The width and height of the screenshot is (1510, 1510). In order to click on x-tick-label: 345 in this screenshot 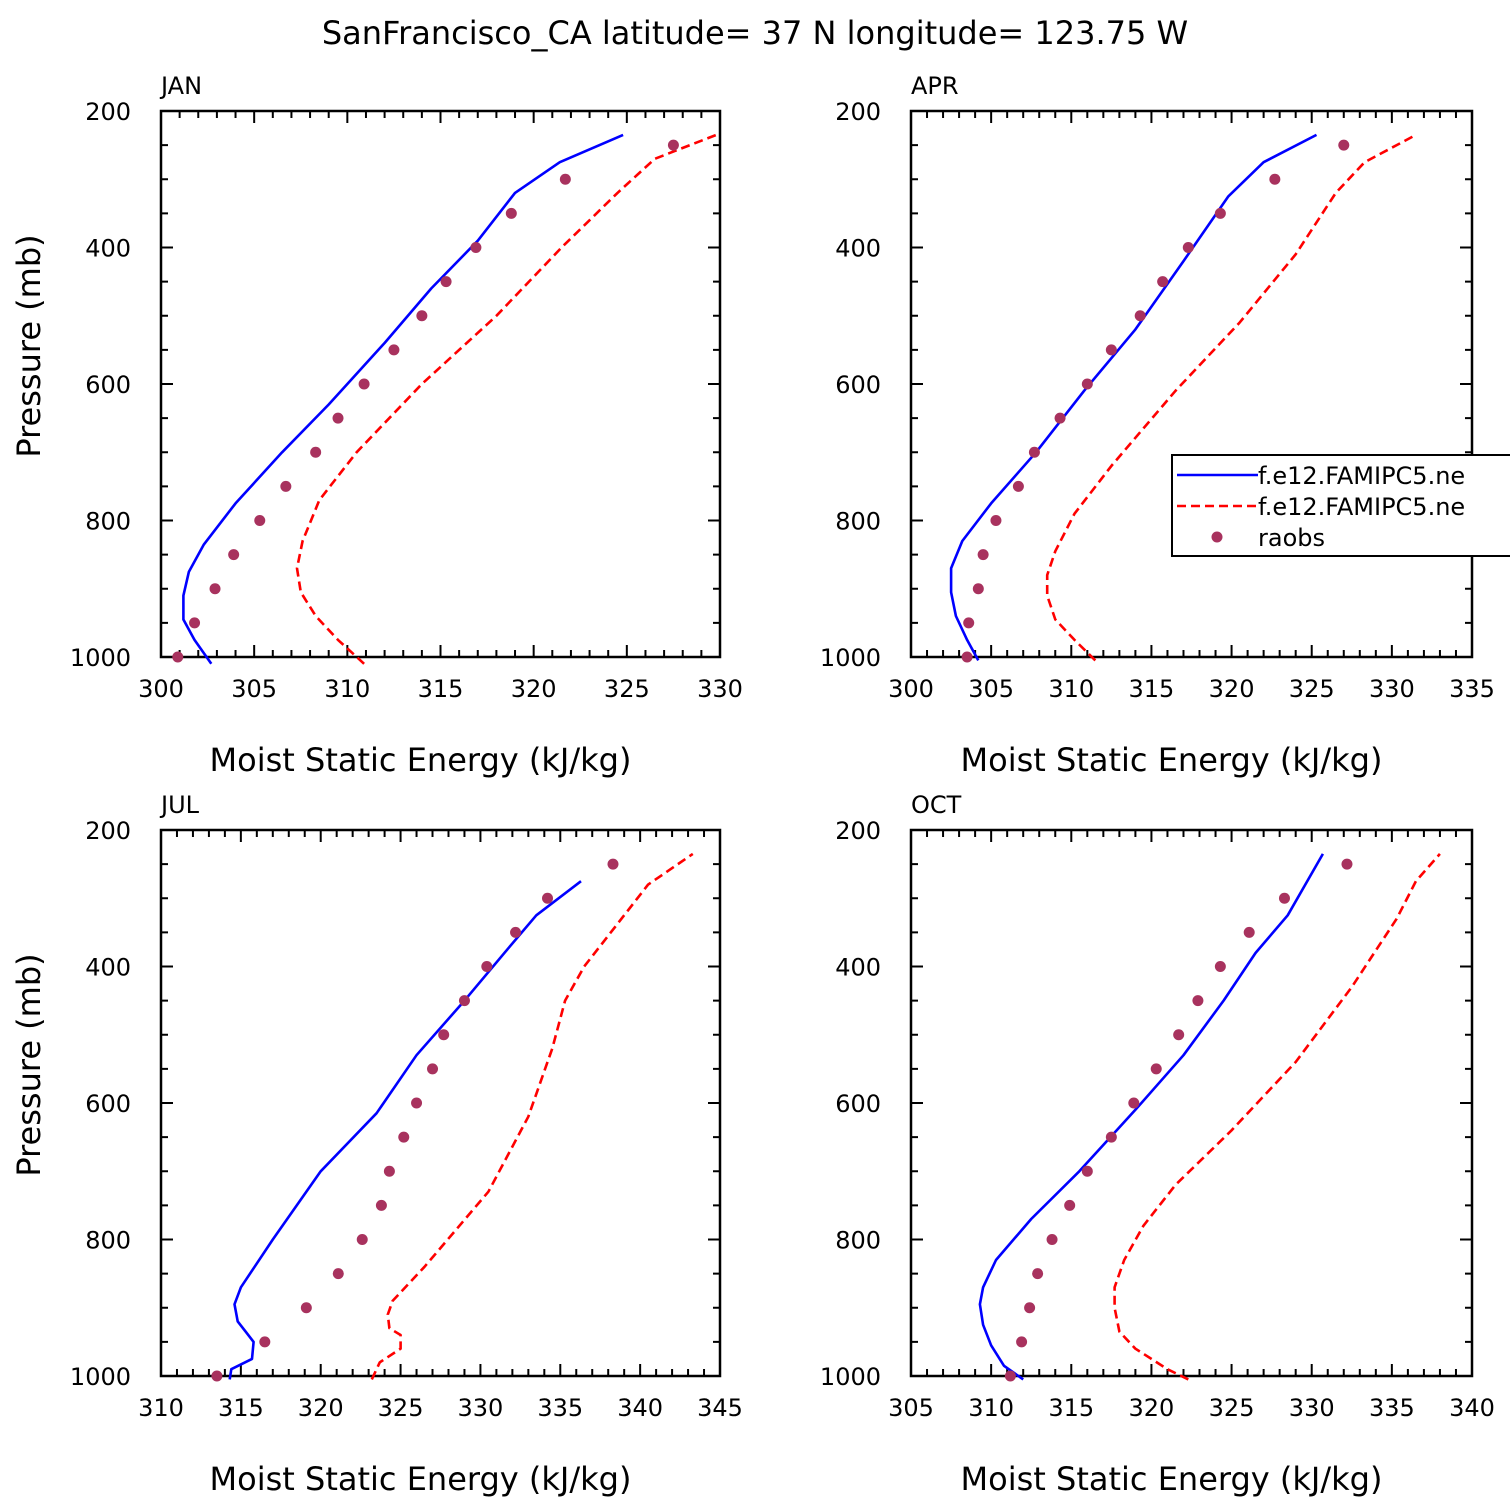, I will do `click(720, 1408)`.